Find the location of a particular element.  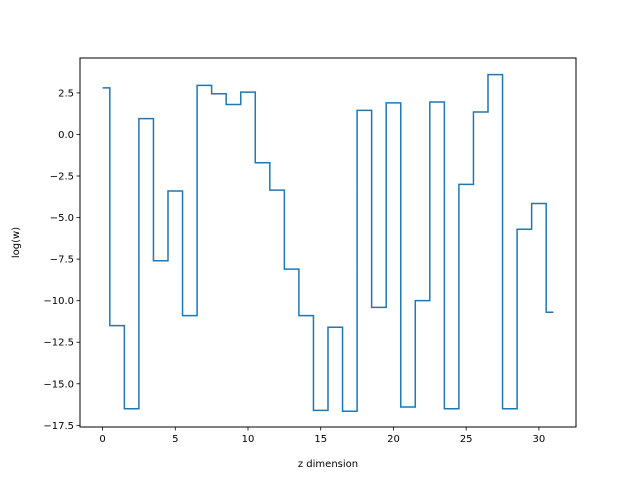

y-tick-label: −15.0 is located at coordinates (58, 384).